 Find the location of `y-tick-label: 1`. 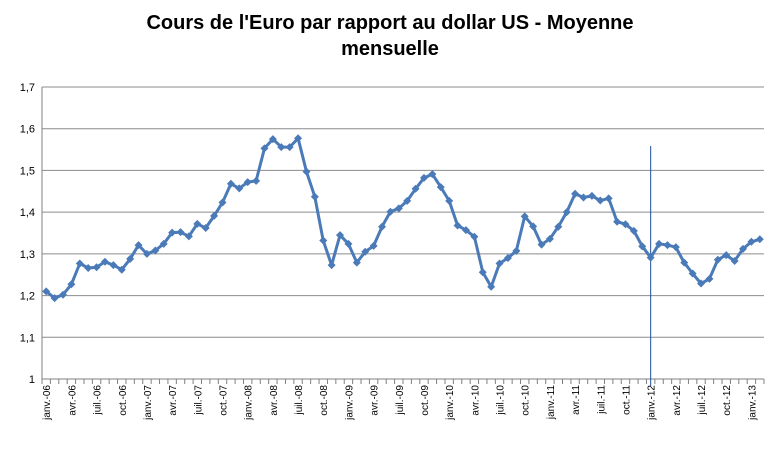

y-tick-label: 1 is located at coordinates (32, 380).